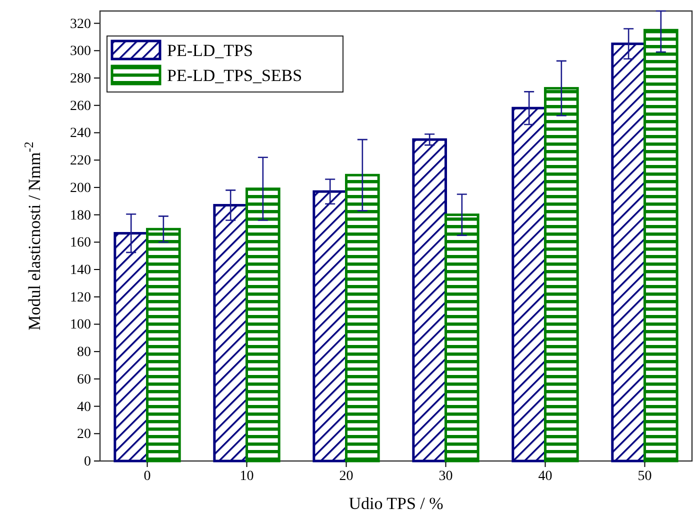  Describe the element at coordinates (147, 476) in the screenshot. I see `x-tick-label: 0` at that location.